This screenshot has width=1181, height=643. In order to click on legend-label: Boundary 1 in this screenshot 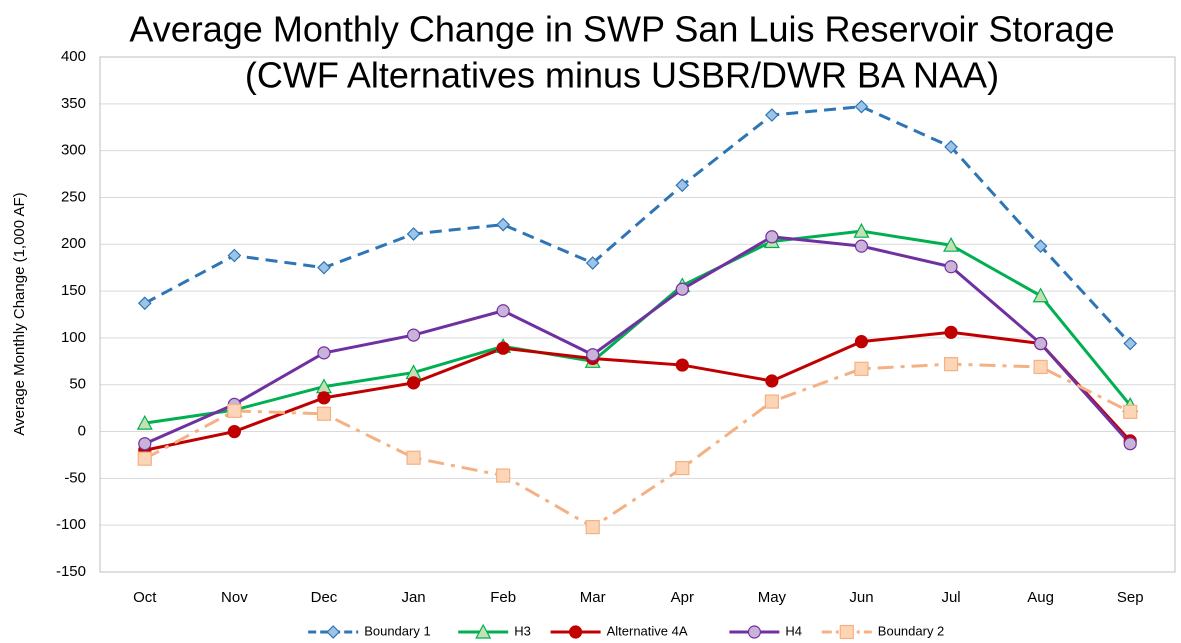, I will do `click(397, 630)`.